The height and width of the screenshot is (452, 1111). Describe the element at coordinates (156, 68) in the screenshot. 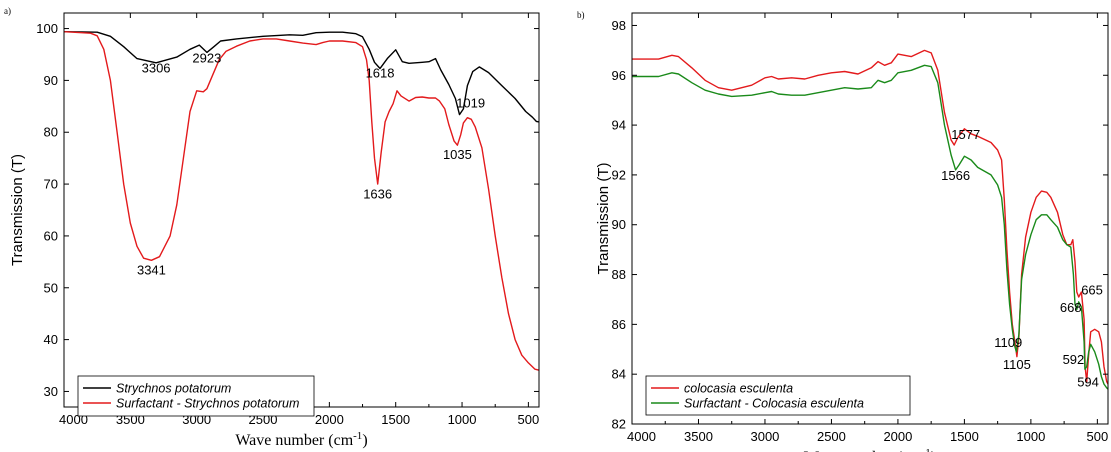

I see `peak-label: 3306` at that location.